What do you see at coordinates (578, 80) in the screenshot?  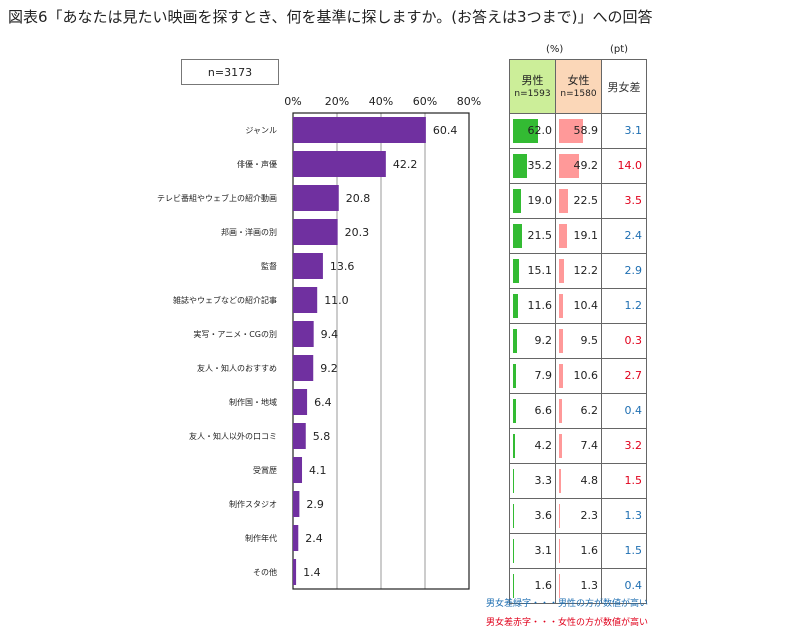 I see `female-label: 女性` at bounding box center [578, 80].